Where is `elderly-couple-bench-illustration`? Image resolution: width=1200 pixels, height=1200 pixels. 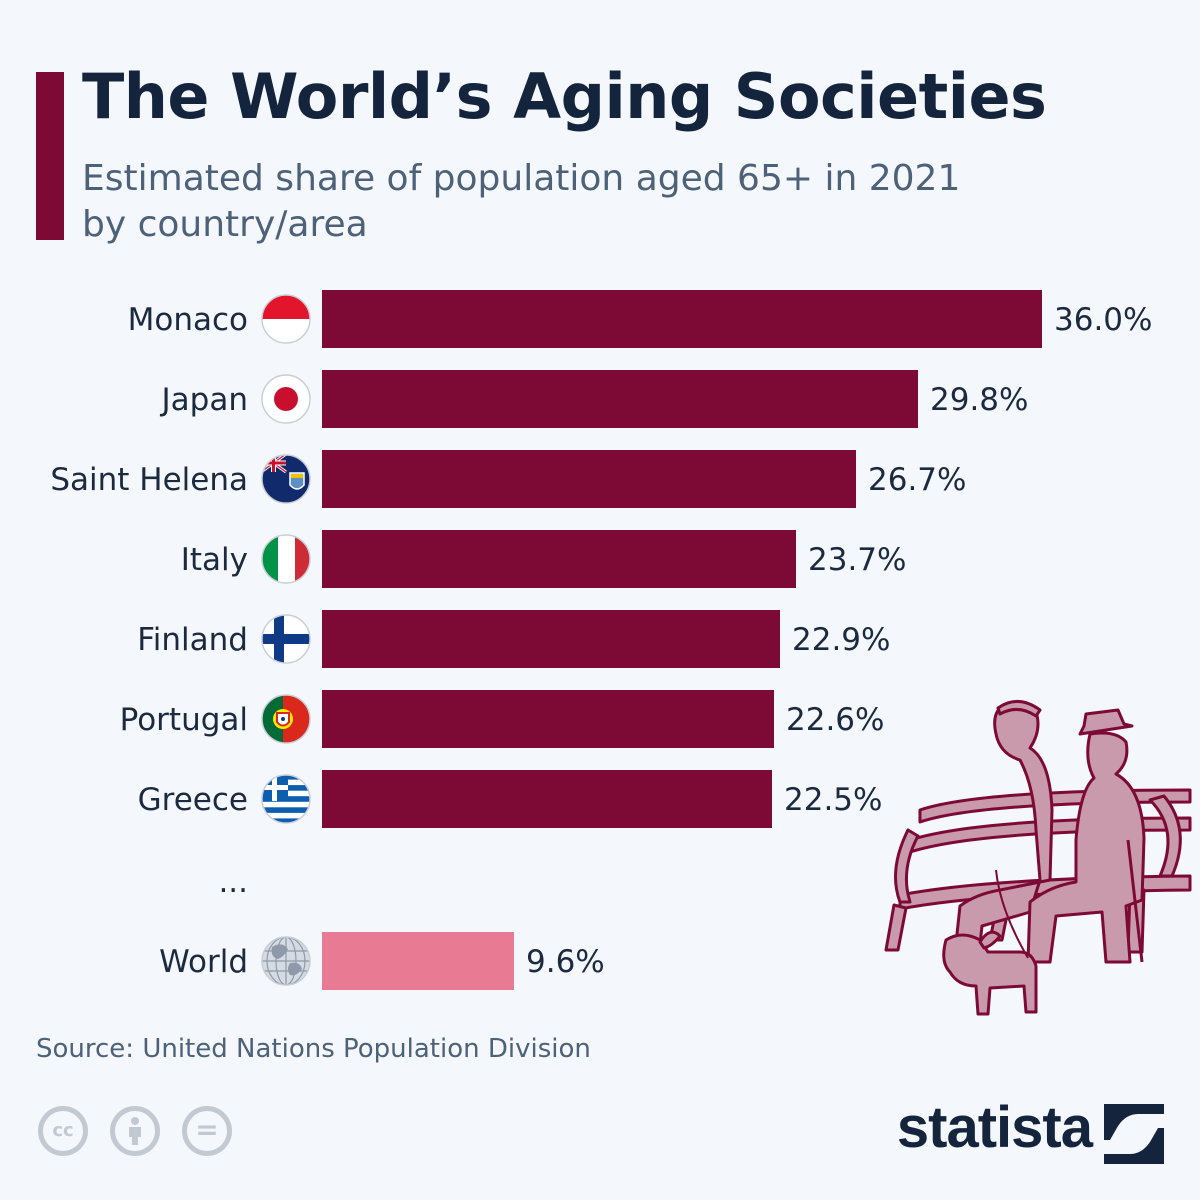 elderly-couple-bench-illustration is located at coordinates (1038, 858).